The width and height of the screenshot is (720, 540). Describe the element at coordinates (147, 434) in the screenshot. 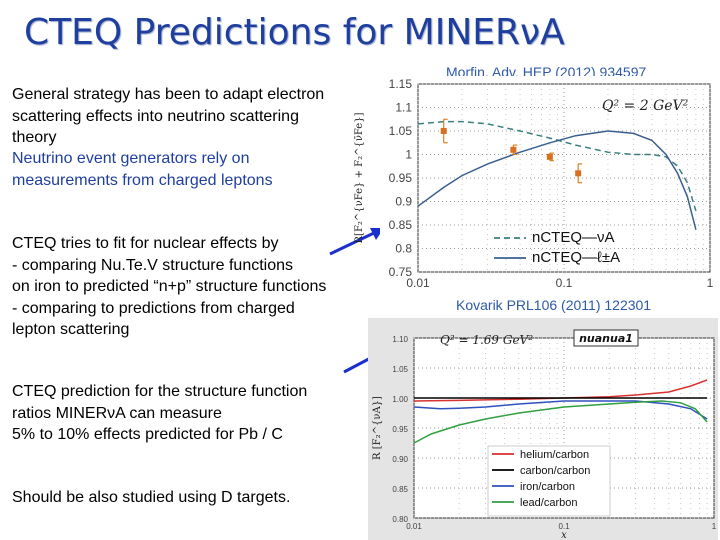

I see `text-line: 5% to 10% effects predicted for Pb / C` at that location.